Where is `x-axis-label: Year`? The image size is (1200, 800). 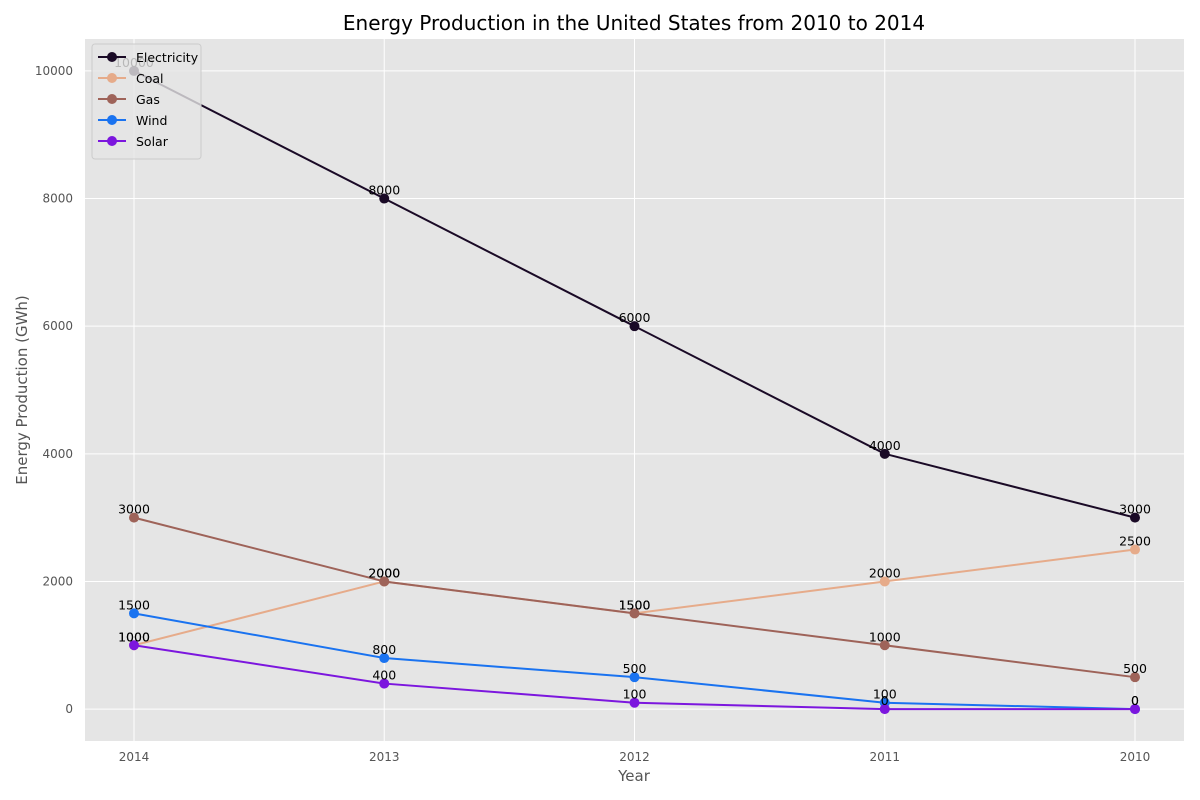 x-axis-label: Year is located at coordinates (634, 776).